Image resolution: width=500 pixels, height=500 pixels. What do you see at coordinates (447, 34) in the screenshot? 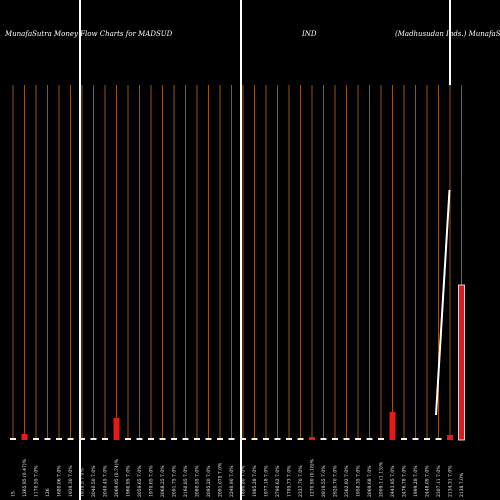
I see `company: (Madhusudan Inds.) MunafaS` at bounding box center [447, 34].